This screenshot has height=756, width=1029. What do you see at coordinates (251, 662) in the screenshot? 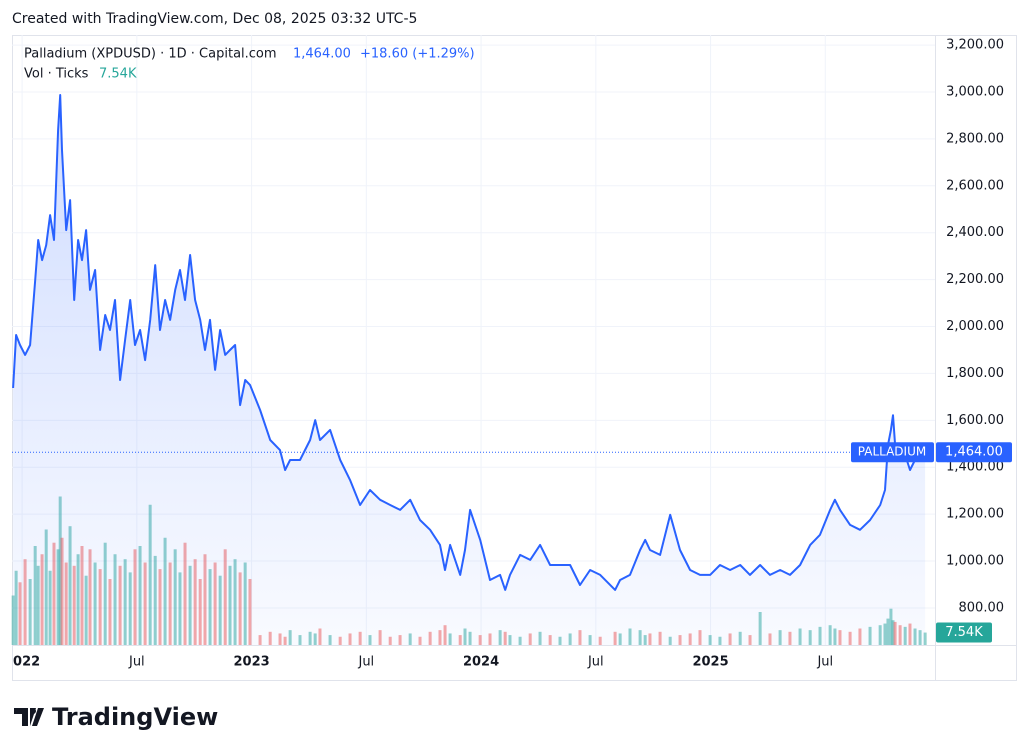
I see `x-tick-label: 2023` at bounding box center [251, 662].